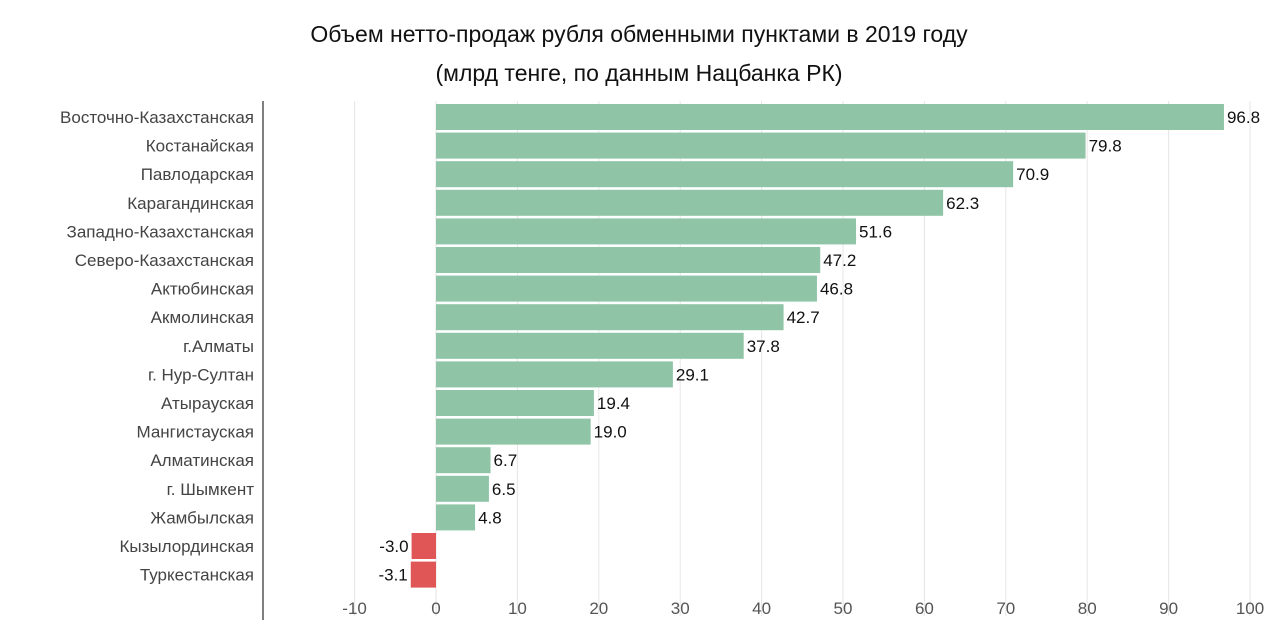 This screenshot has width=1278, height=629. What do you see at coordinates (692, 374) in the screenshot?
I see `data-label: 29.1` at bounding box center [692, 374].